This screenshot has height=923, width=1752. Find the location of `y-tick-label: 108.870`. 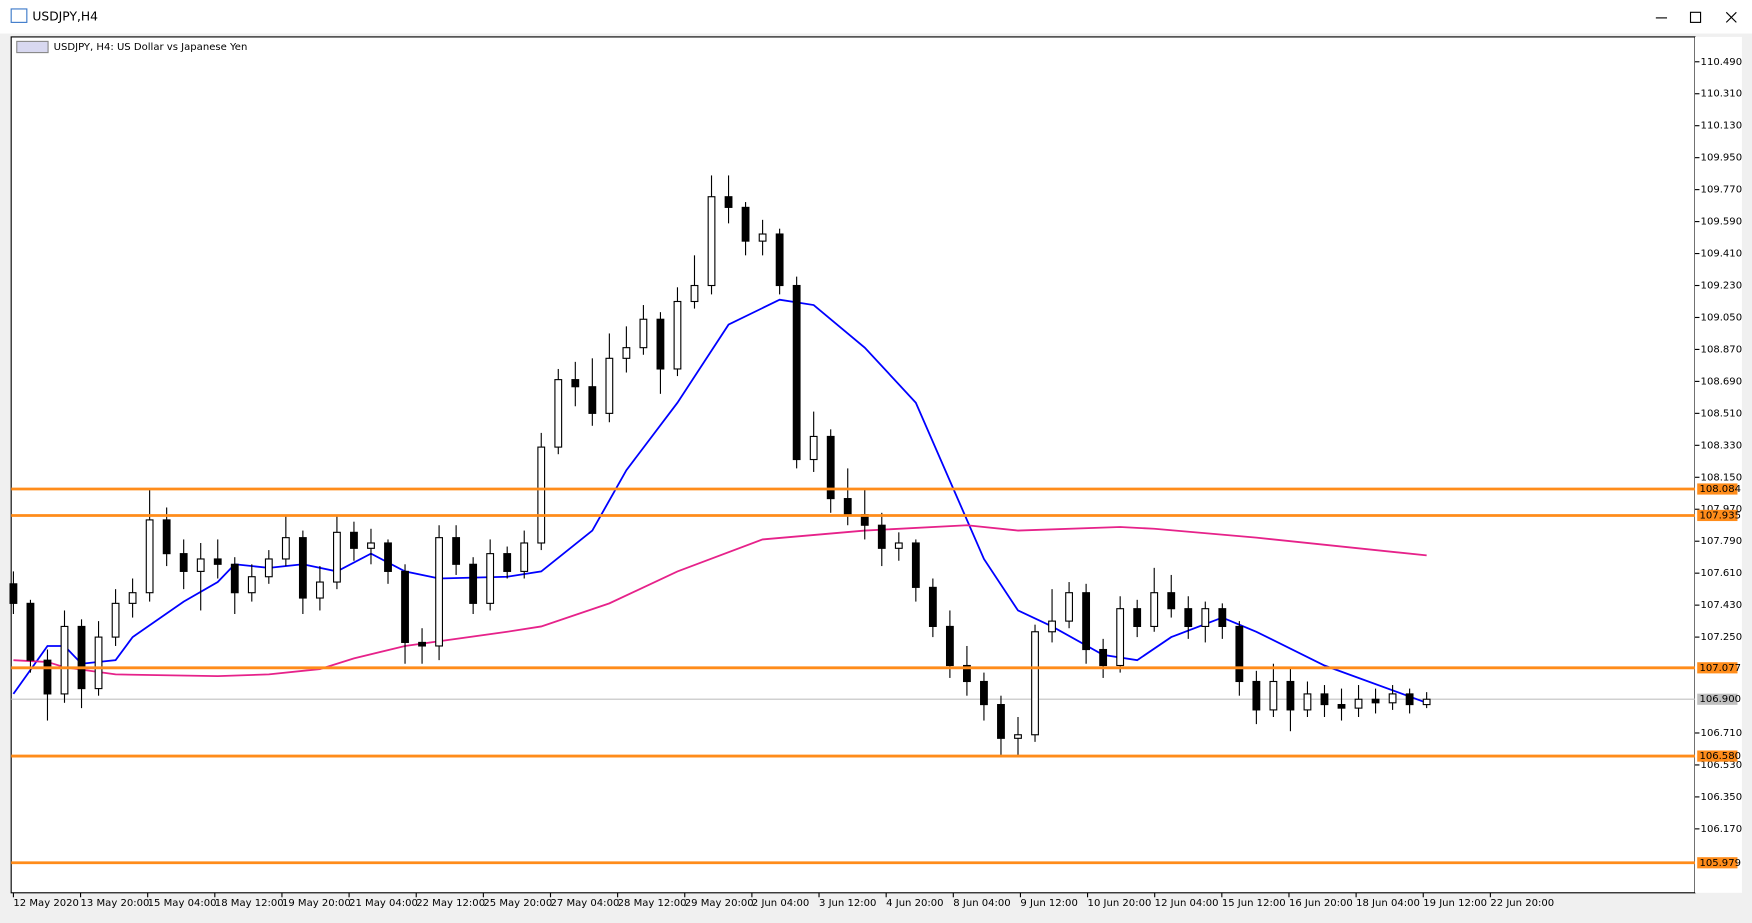

y-tick-label: 108.870 is located at coordinates (1722, 349).